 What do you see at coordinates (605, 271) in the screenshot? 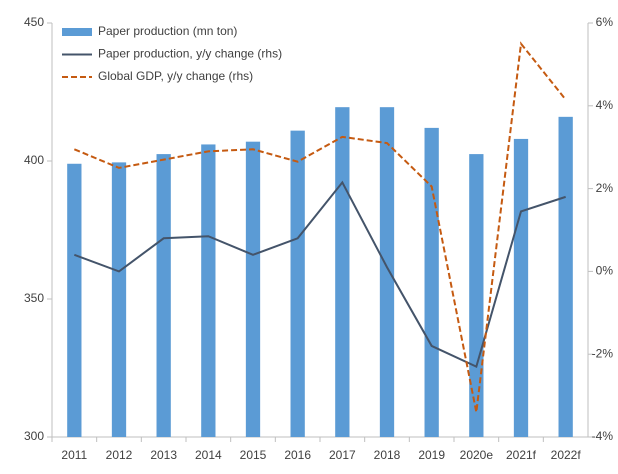
I see `y2-tick-label: 0%` at bounding box center [605, 271].